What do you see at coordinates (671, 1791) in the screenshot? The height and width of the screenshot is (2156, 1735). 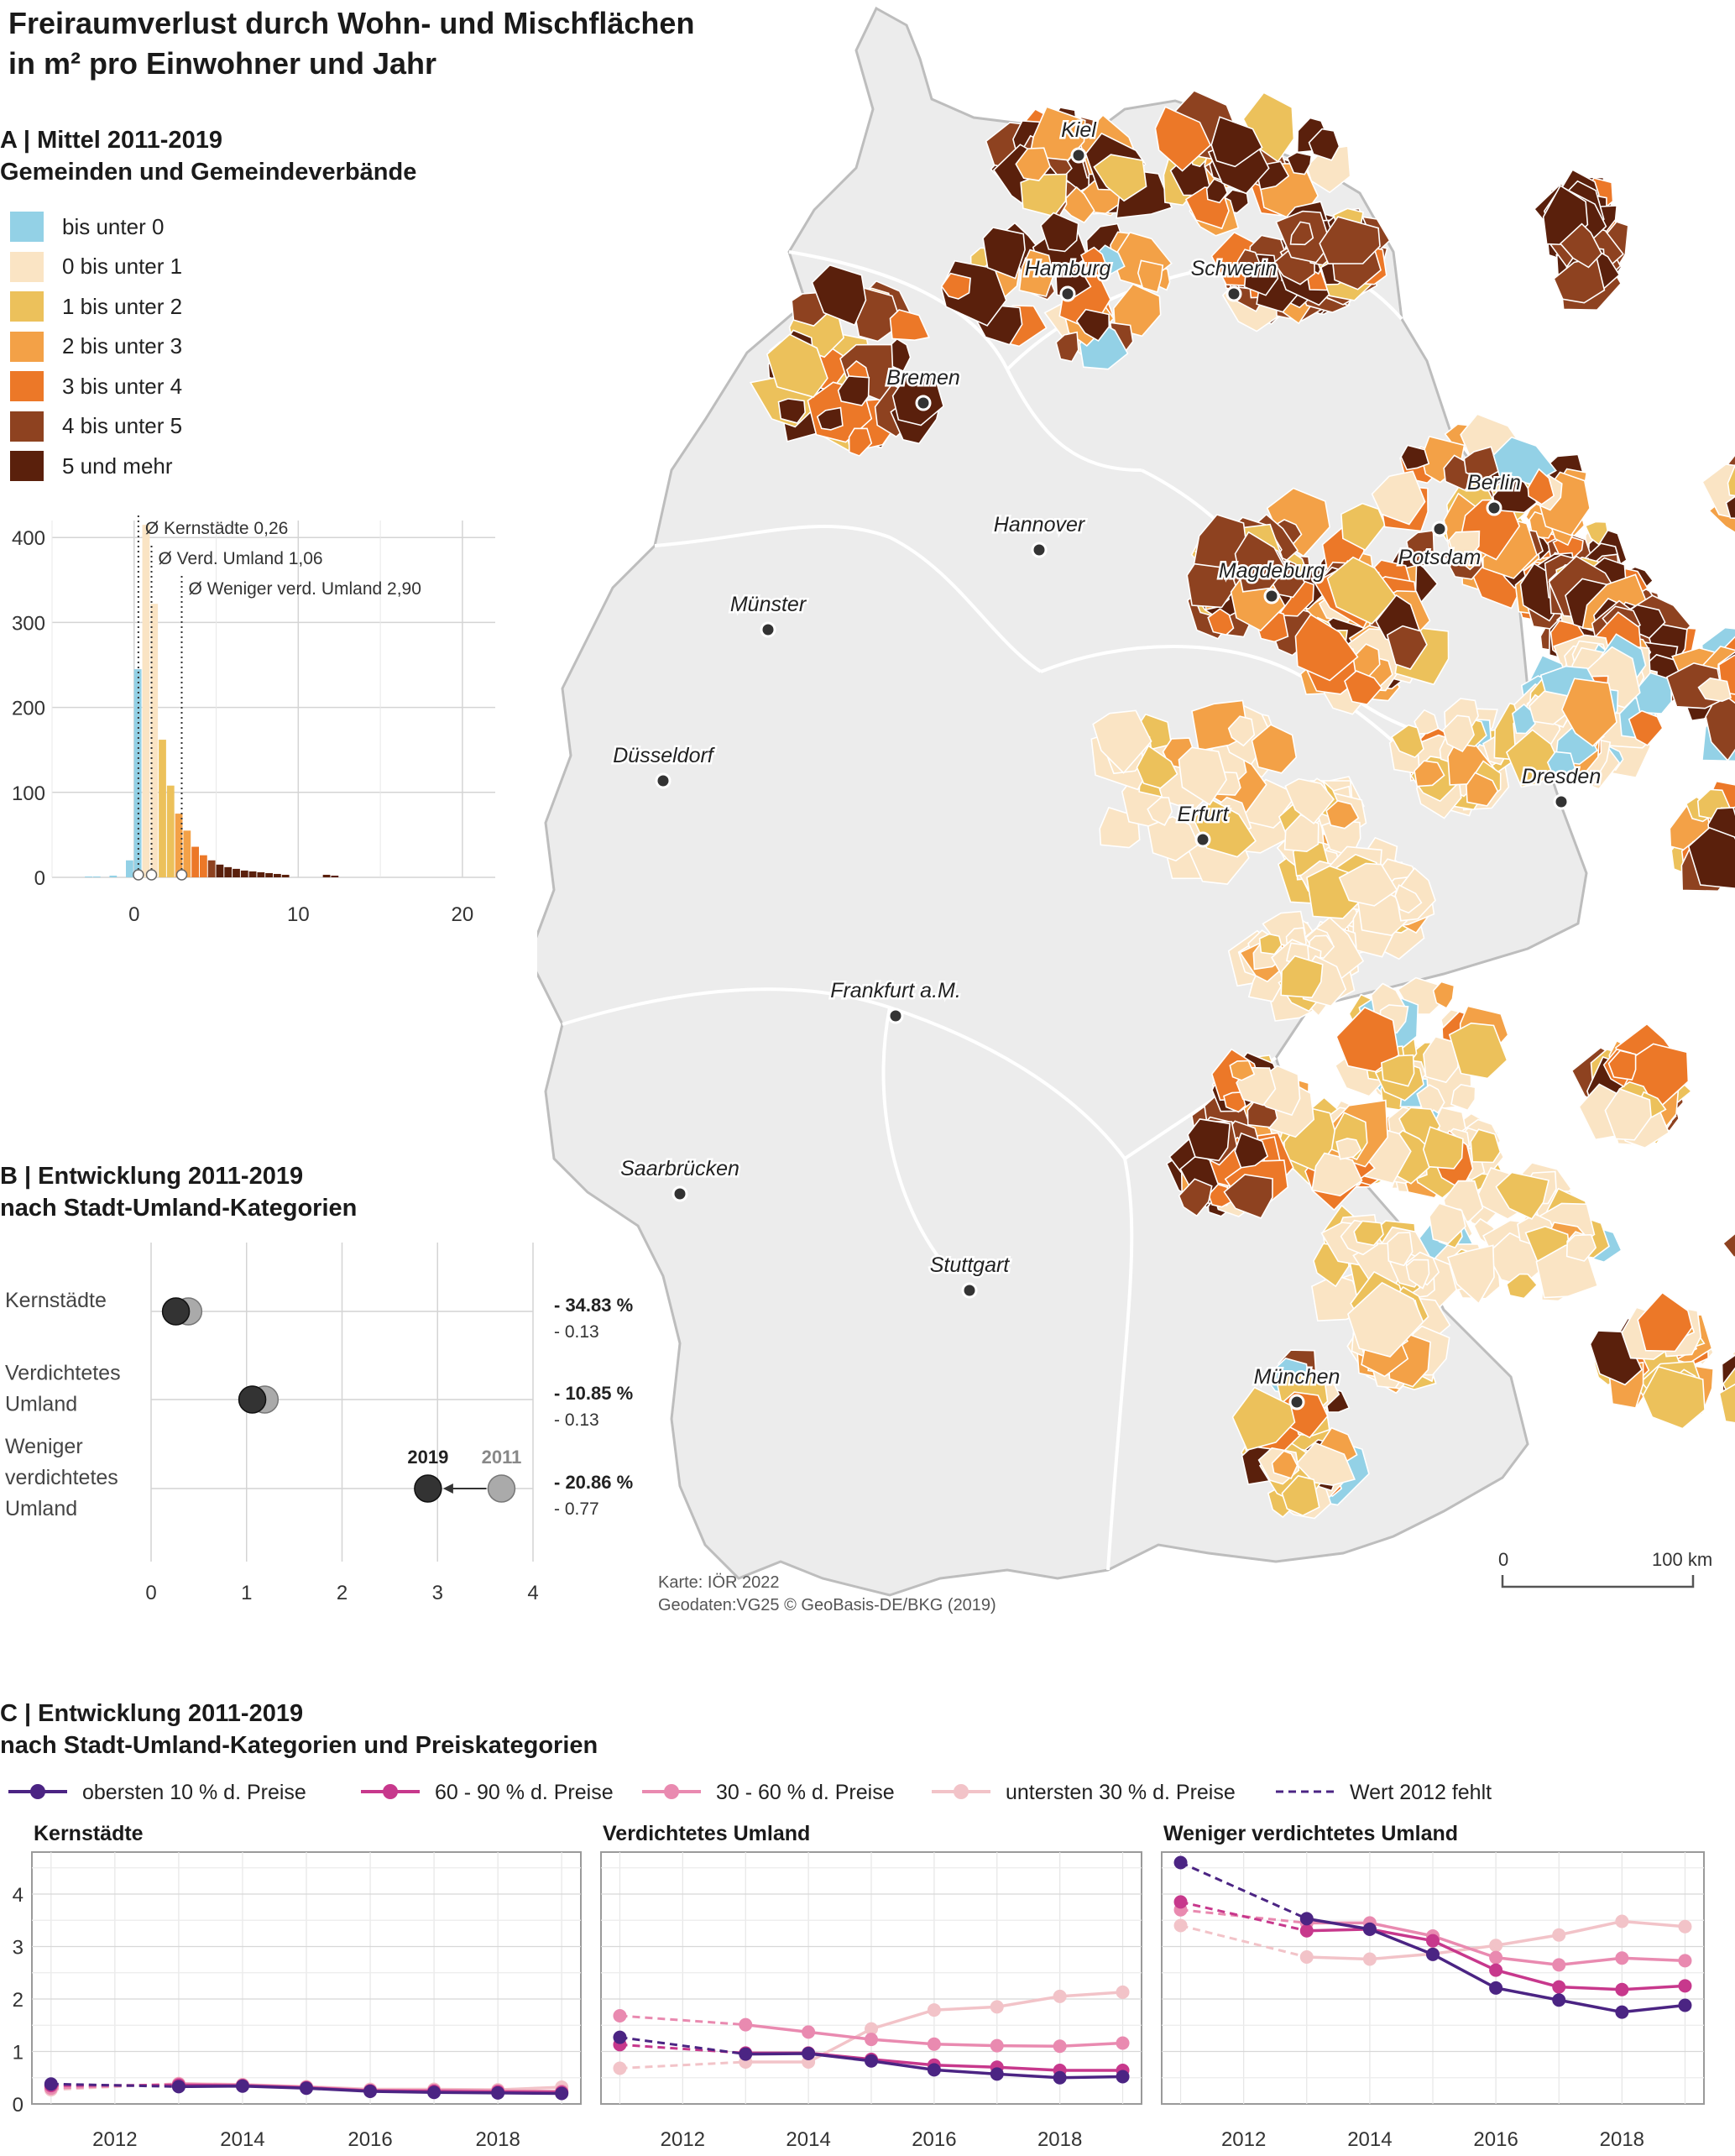 I see `legend-marker` at bounding box center [671, 1791].